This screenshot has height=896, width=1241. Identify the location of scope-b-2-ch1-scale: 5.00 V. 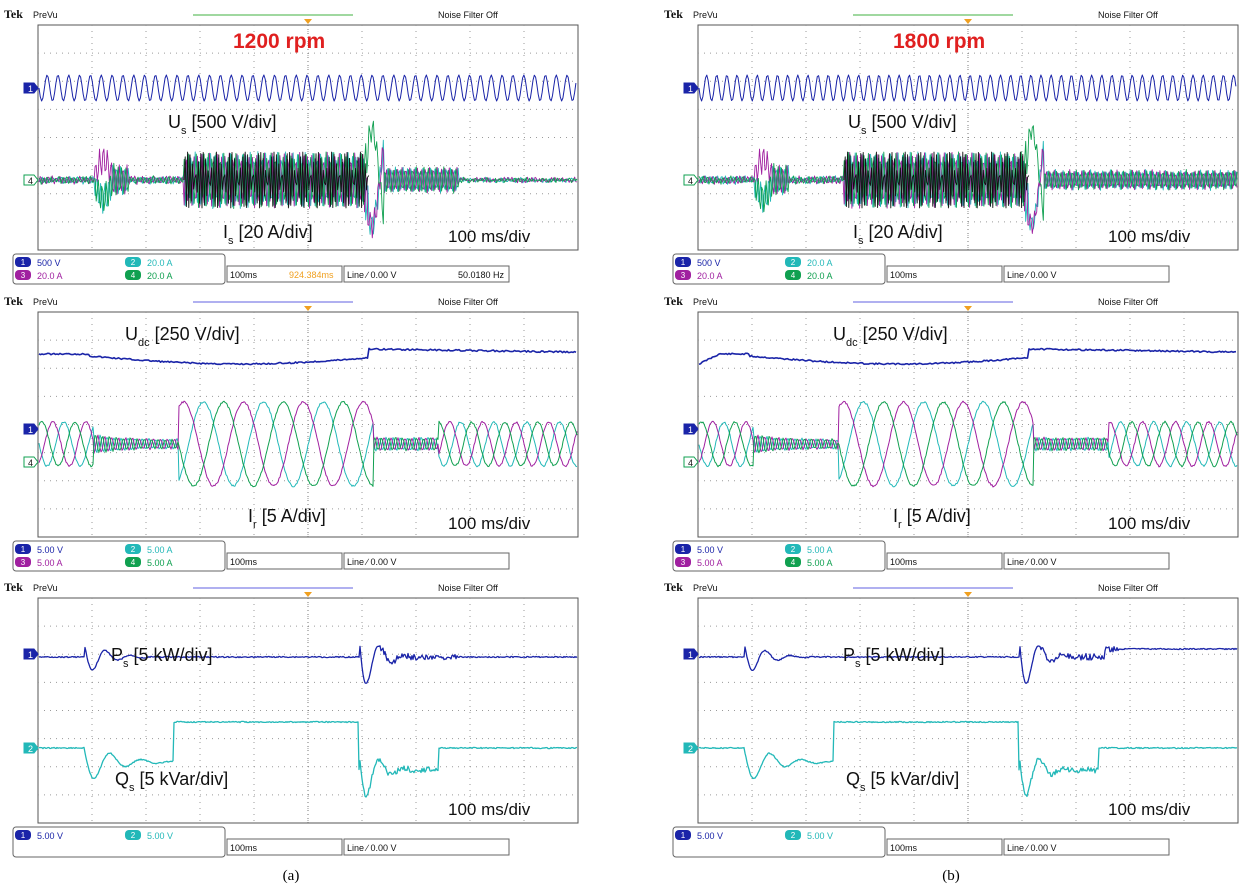
(710, 550).